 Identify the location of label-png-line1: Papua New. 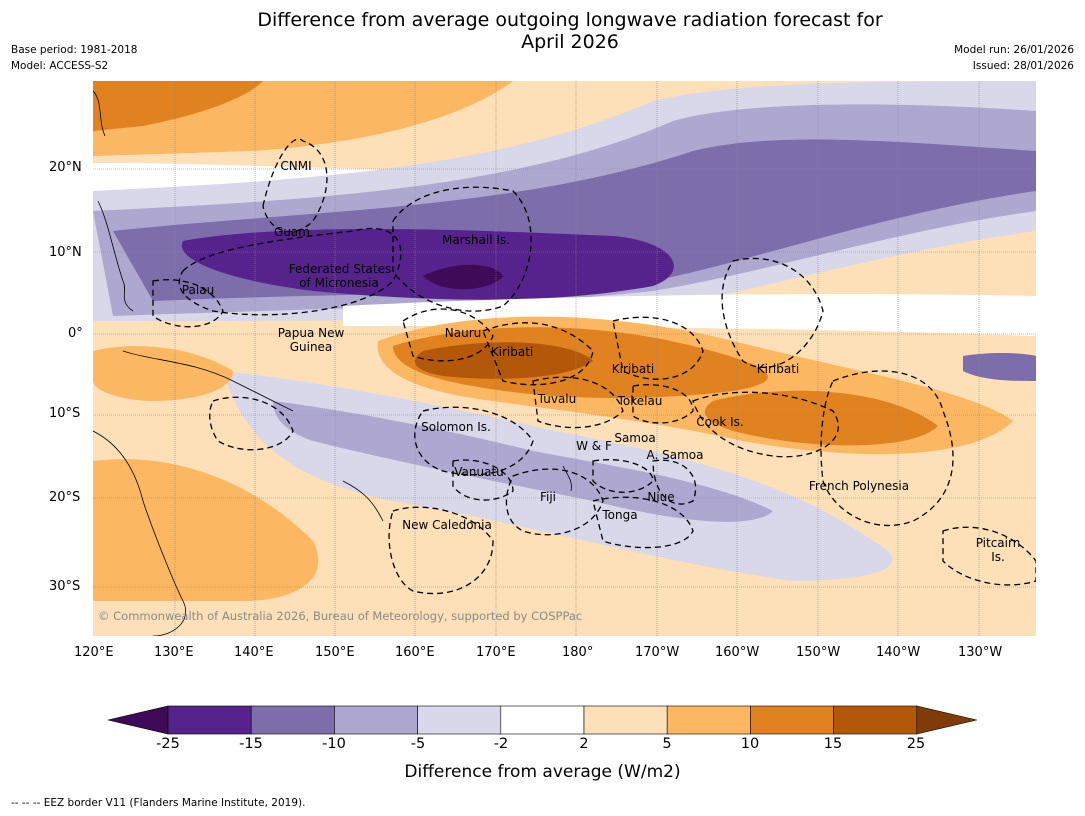
(311, 333).